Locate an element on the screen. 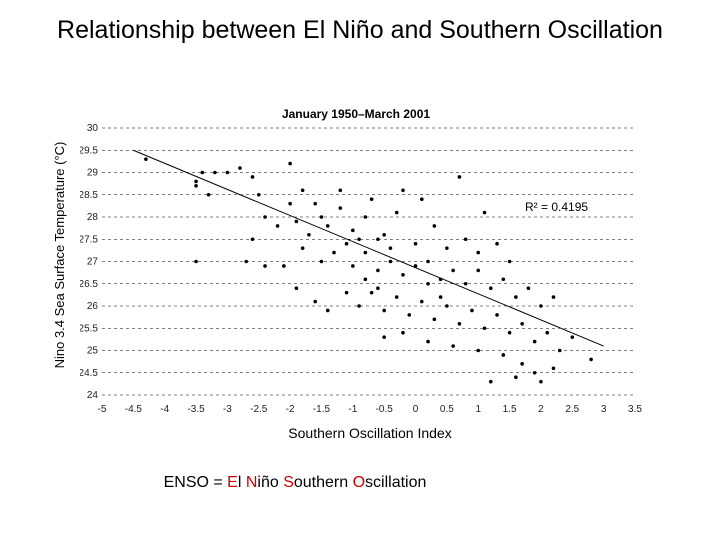 The image size is (720, 540). footnote-e: E is located at coordinates (232, 482).